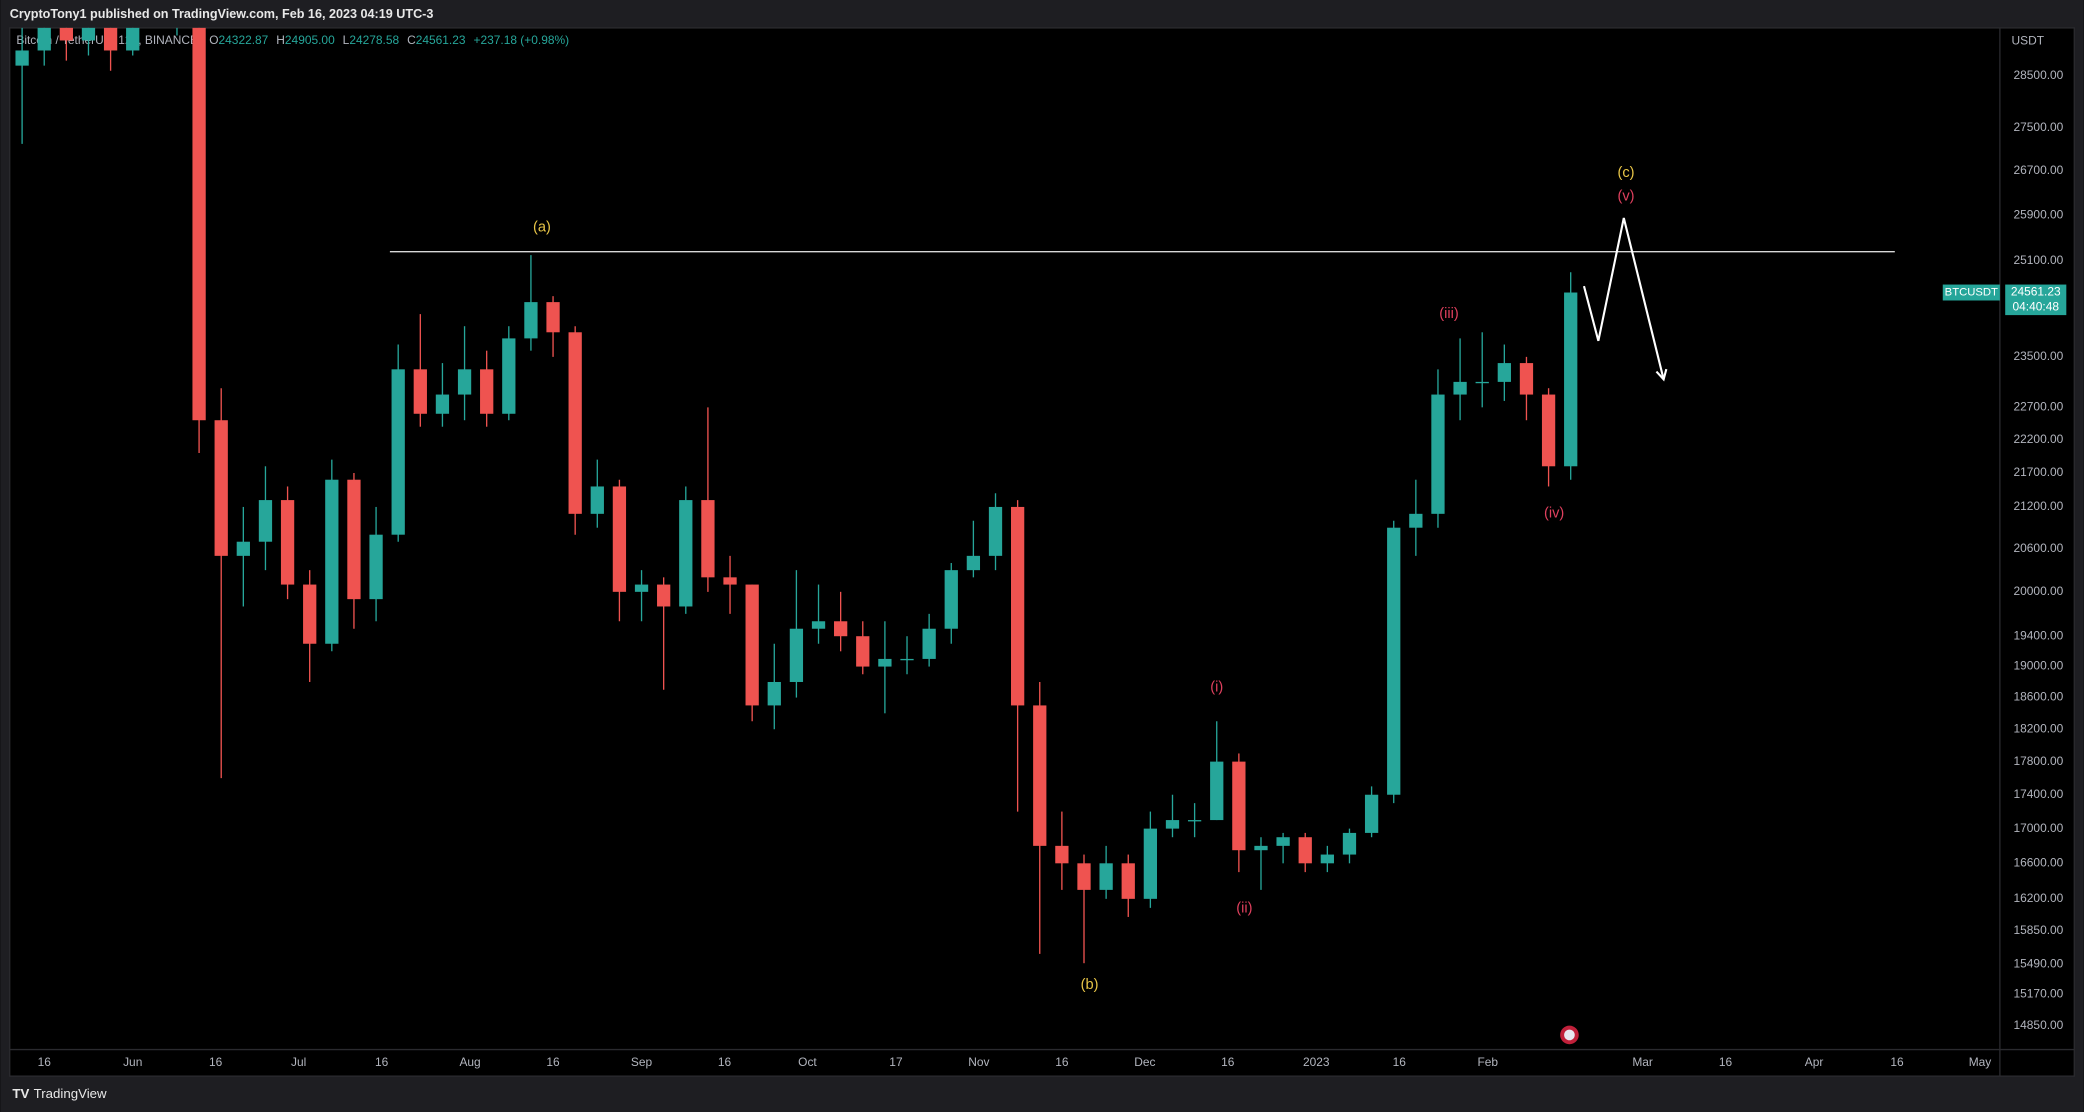 This screenshot has height=1112, width=2084. Describe the element at coordinates (2039, 260) in the screenshot. I see `y-tick-label: 25100.00` at that location.